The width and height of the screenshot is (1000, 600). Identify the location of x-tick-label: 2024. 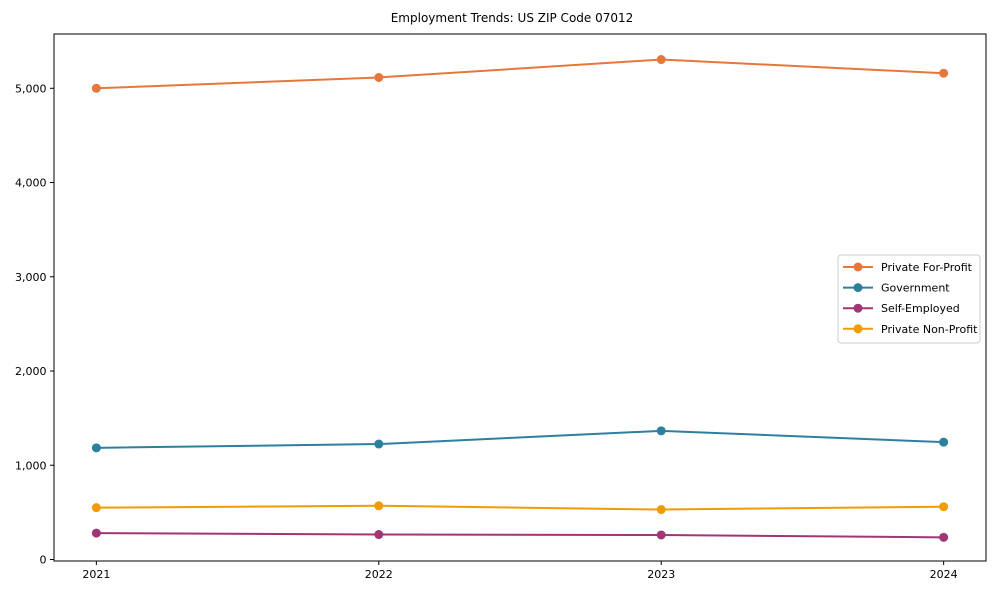
(944, 574).